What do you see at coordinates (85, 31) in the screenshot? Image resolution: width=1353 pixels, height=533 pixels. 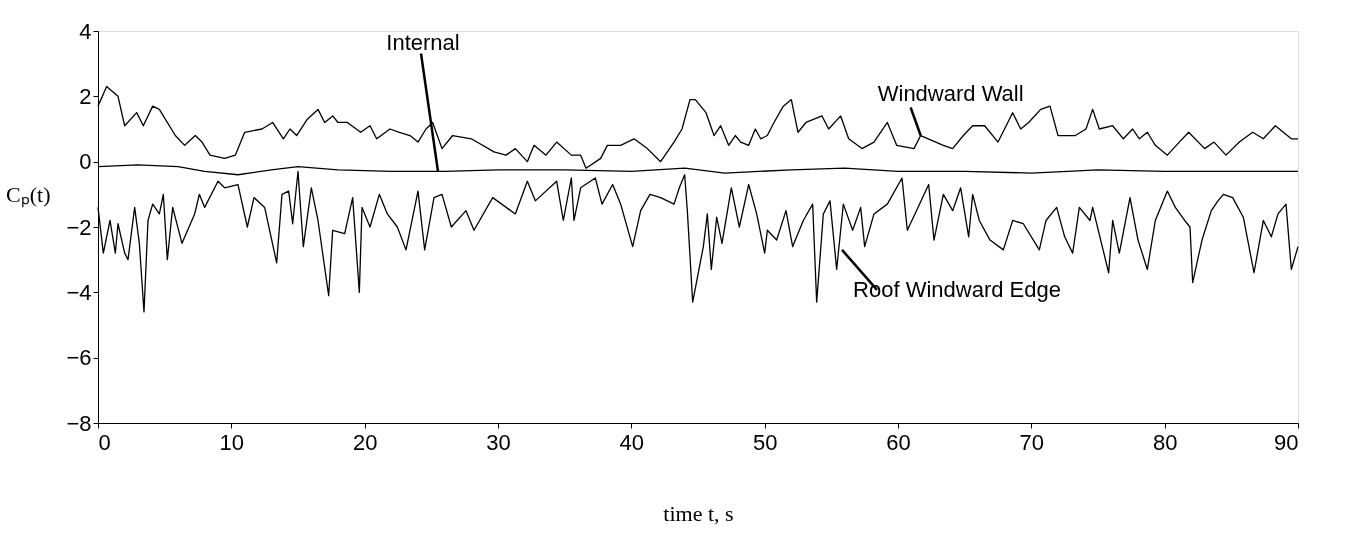 I see `y-tick-label: 4` at bounding box center [85, 31].